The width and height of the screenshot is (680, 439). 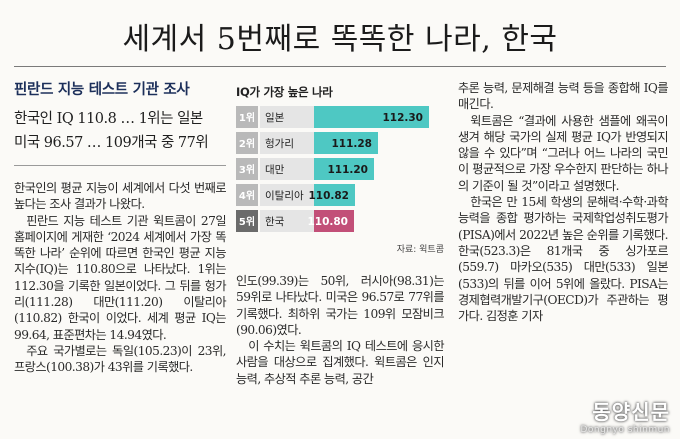 I want to click on value-label: 111.20, so click(x=347, y=170).